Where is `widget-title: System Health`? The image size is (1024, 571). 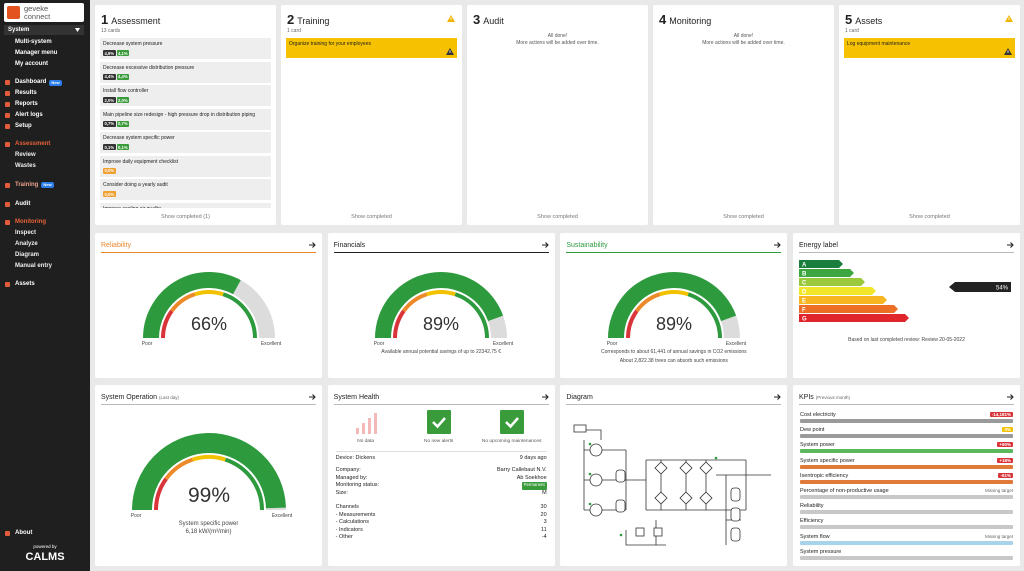 widget-title: System Health is located at coordinates (356, 397).